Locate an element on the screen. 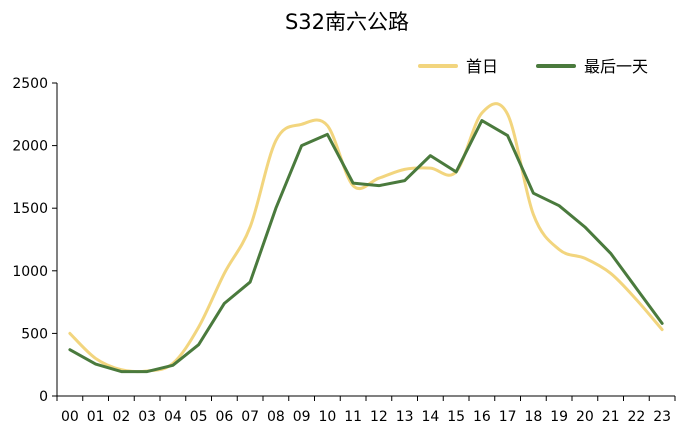  x-tick-label: 15 is located at coordinates (456, 417).